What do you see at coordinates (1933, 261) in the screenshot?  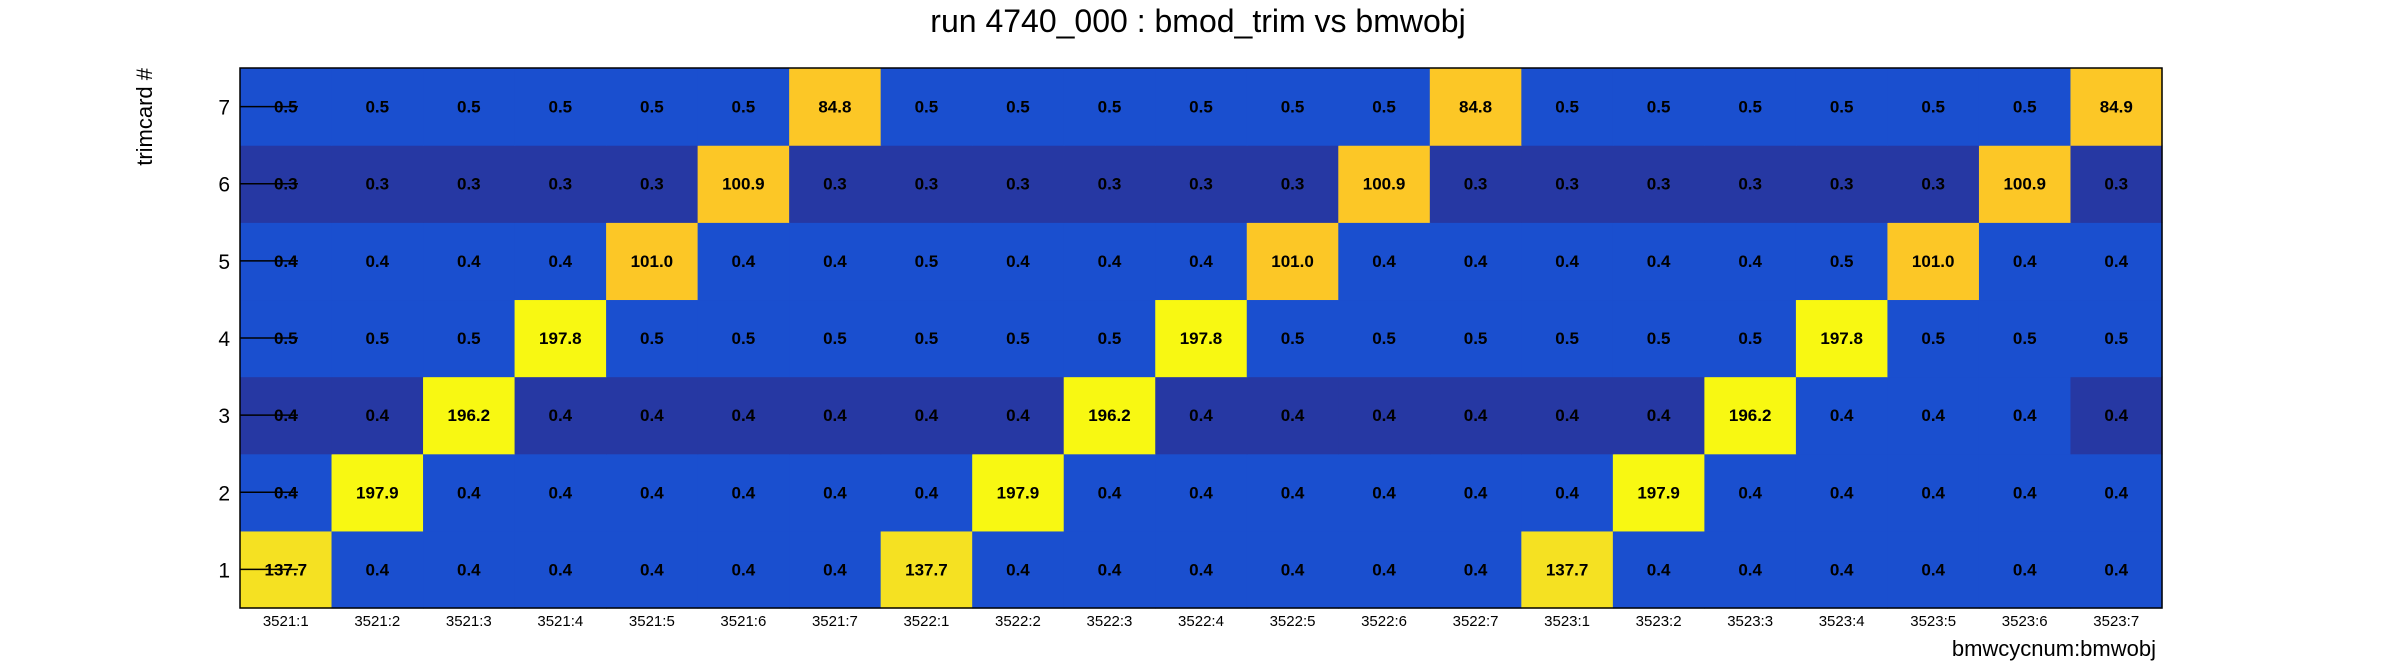 I see `cell-value-label: 101.0` at bounding box center [1933, 261].